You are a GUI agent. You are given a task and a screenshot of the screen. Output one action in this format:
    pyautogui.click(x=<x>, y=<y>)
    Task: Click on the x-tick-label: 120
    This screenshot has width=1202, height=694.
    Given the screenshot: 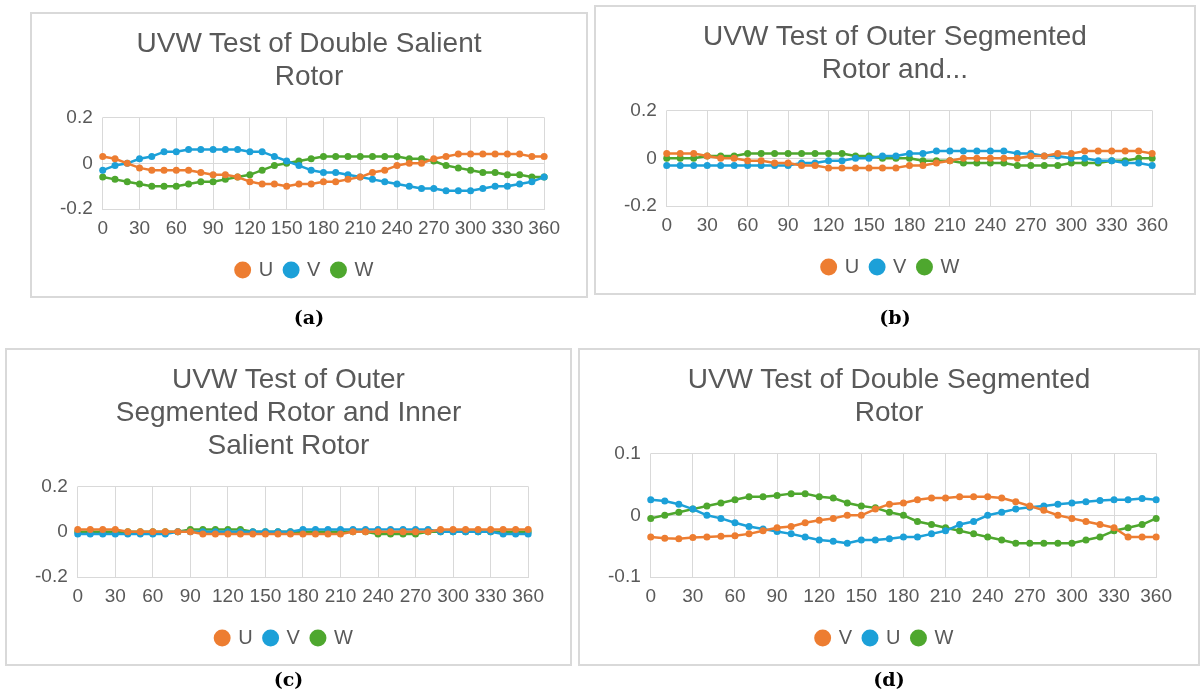 What is the action you would take?
    pyautogui.click(x=228, y=595)
    